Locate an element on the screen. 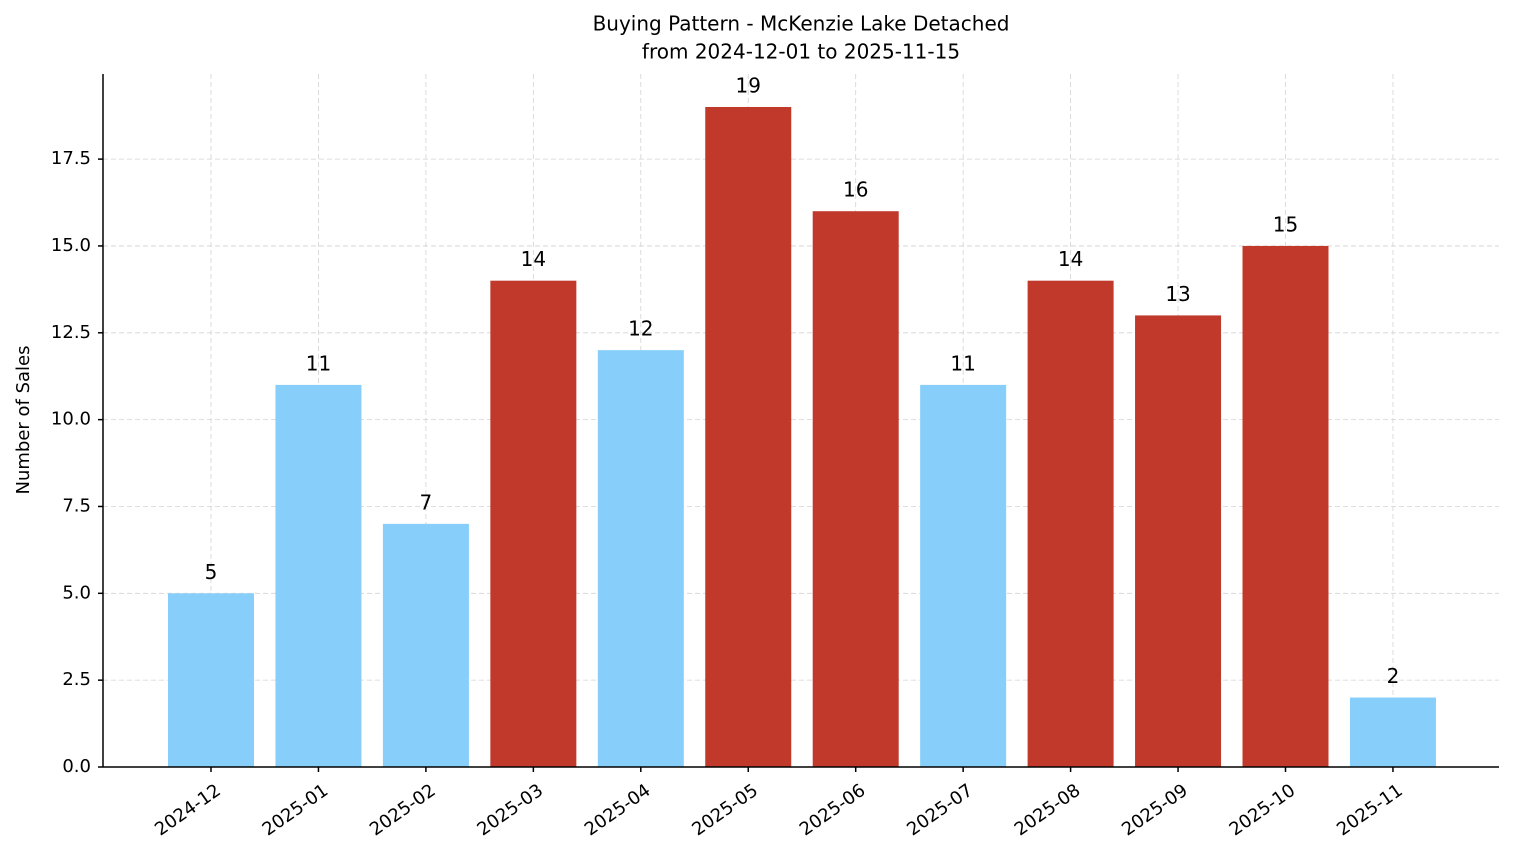 This screenshot has width=1514, height=863. x-tick-label: 2025-09 is located at coordinates (1155, 810).